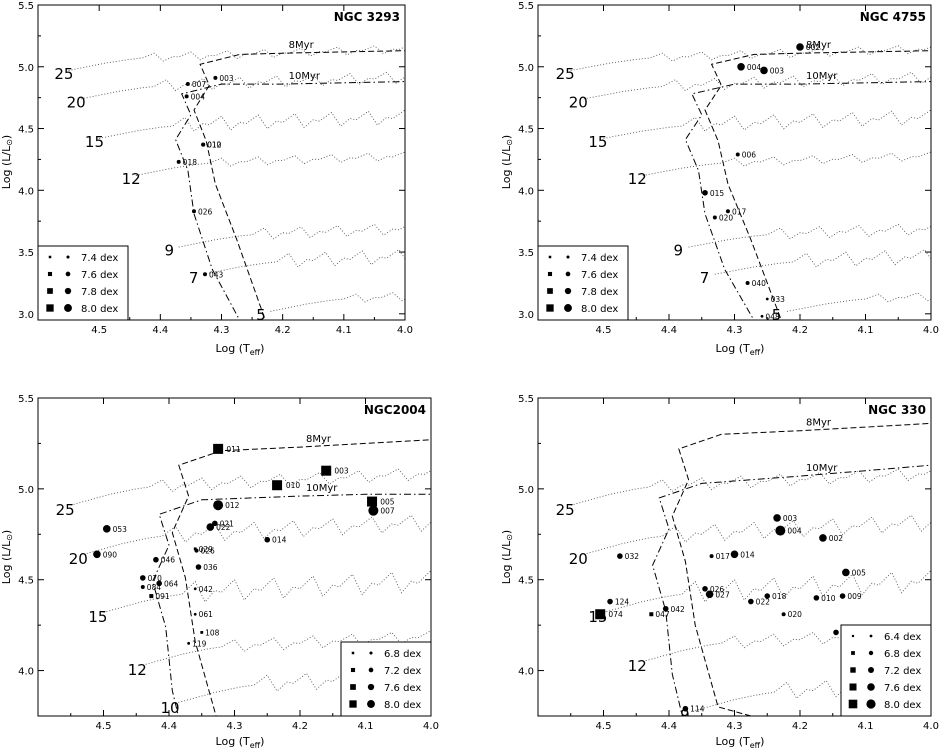 The image size is (939, 749). Describe the element at coordinates (206, 549) in the screenshot. I see `star-id-label: 029` at that location.